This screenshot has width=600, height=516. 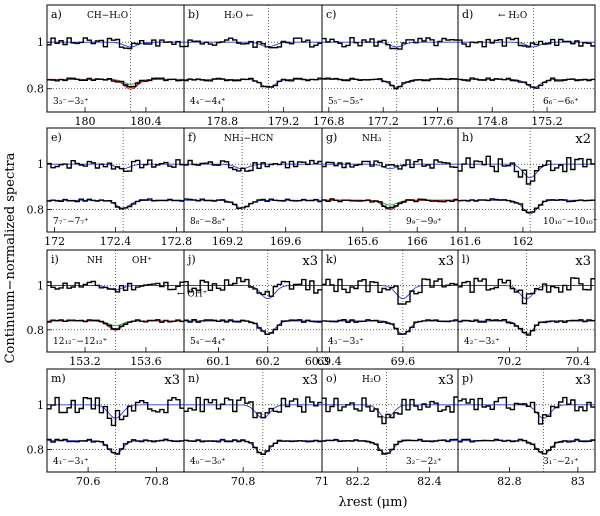 I want to click on annotation-label: NH, so click(x=95, y=261).